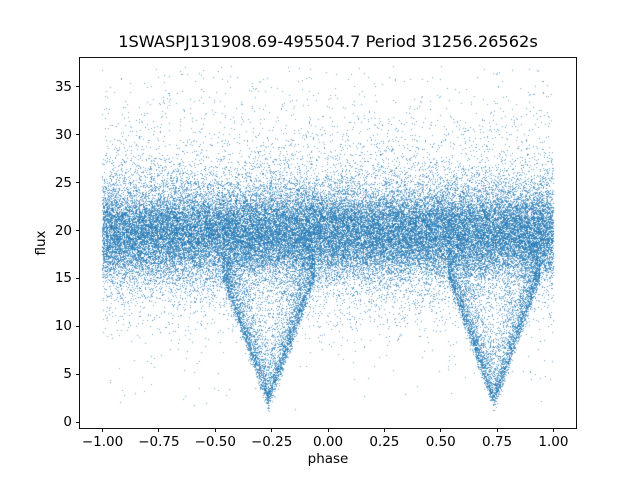  I want to click on y-tick-label: 0, so click(67, 422).